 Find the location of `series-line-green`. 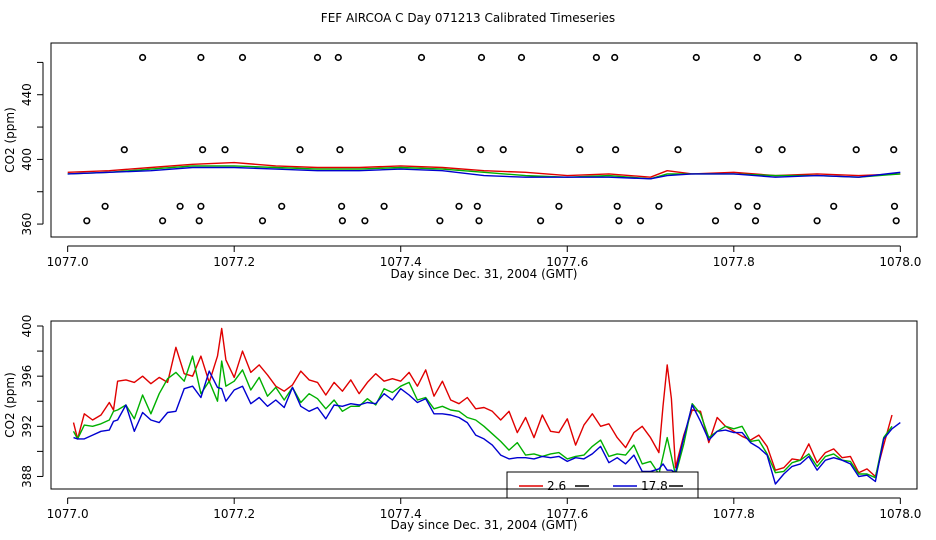

series-line-green is located at coordinates (484, 172).